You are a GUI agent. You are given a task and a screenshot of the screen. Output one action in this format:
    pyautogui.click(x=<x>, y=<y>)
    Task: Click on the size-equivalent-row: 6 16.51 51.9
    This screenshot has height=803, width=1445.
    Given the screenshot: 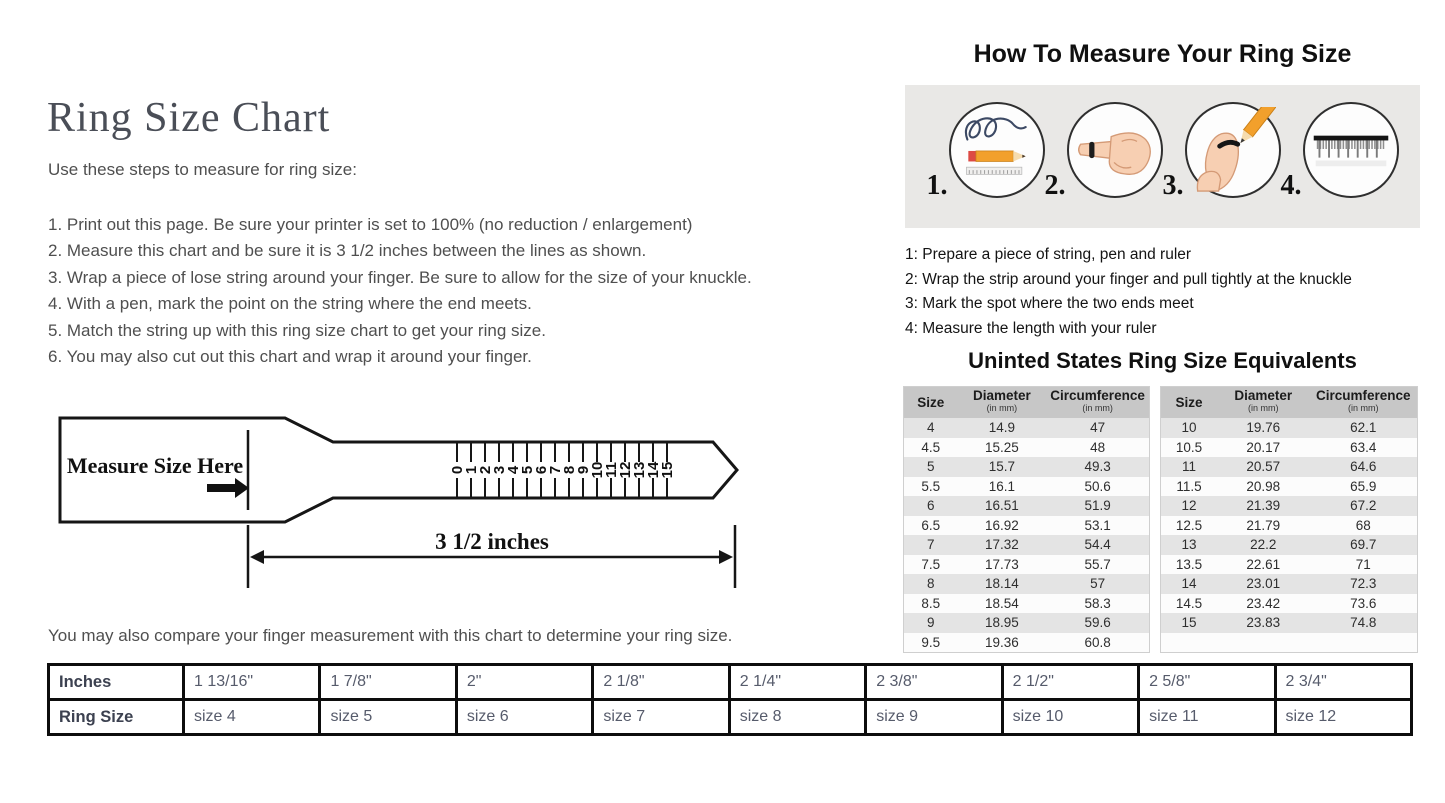 What is the action you would take?
    pyautogui.click(x=1026, y=506)
    